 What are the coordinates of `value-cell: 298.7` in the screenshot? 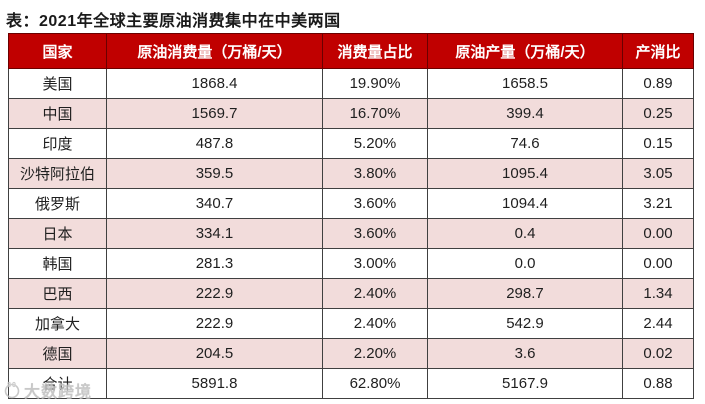 It's located at (525, 293).